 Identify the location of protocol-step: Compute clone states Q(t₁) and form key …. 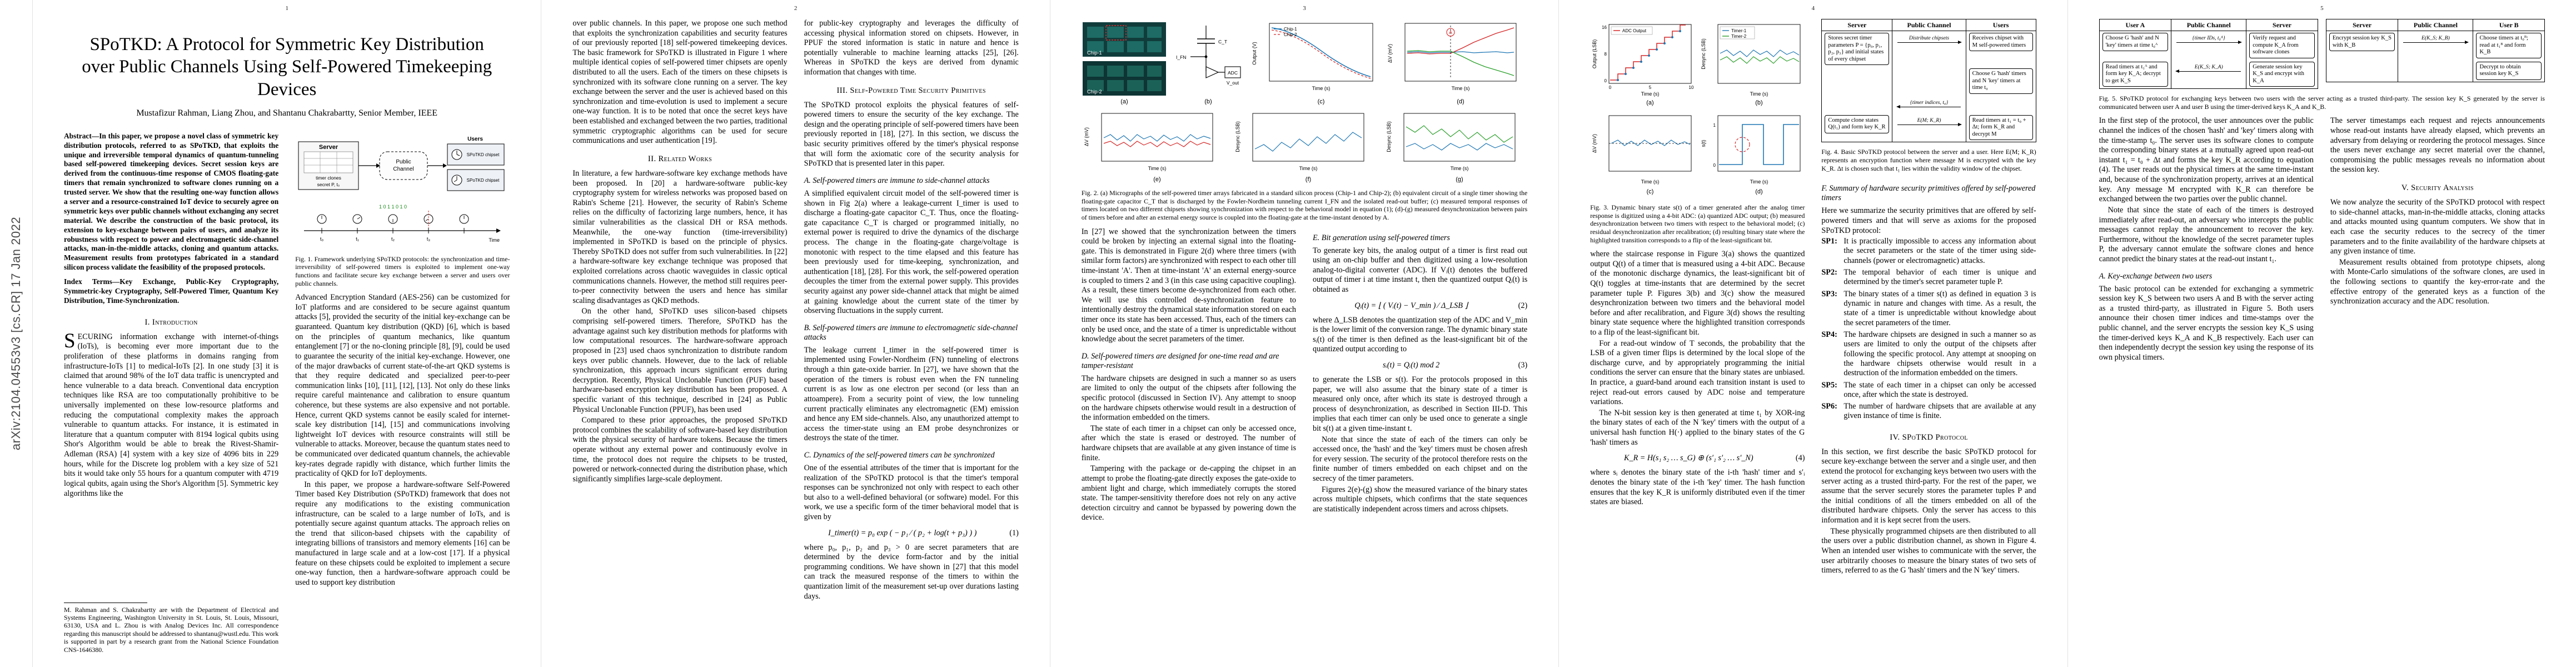
(1857, 124).